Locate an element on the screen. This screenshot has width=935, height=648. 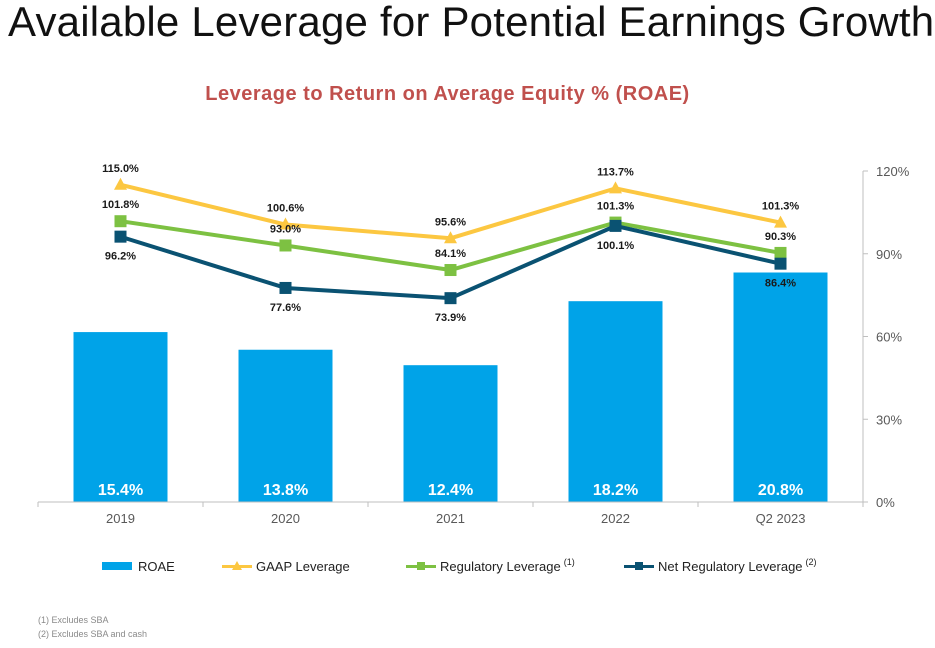
regulatory-leveragelabel-3: 101.3% is located at coordinates (616, 207).